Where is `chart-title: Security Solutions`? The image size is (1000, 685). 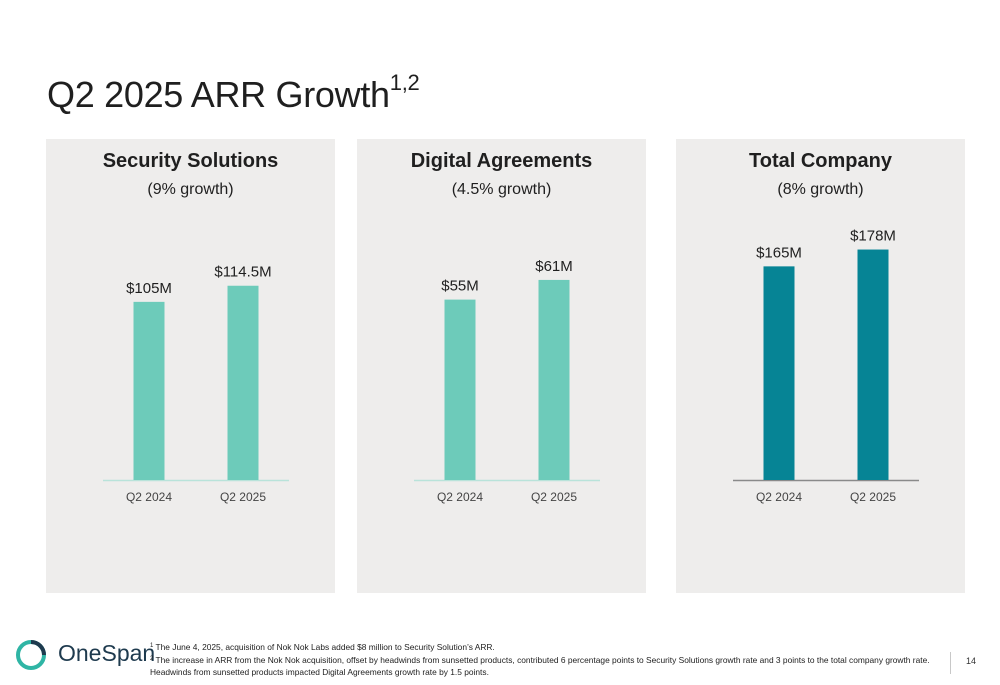
chart-title: Security Solutions is located at coordinates (190, 161).